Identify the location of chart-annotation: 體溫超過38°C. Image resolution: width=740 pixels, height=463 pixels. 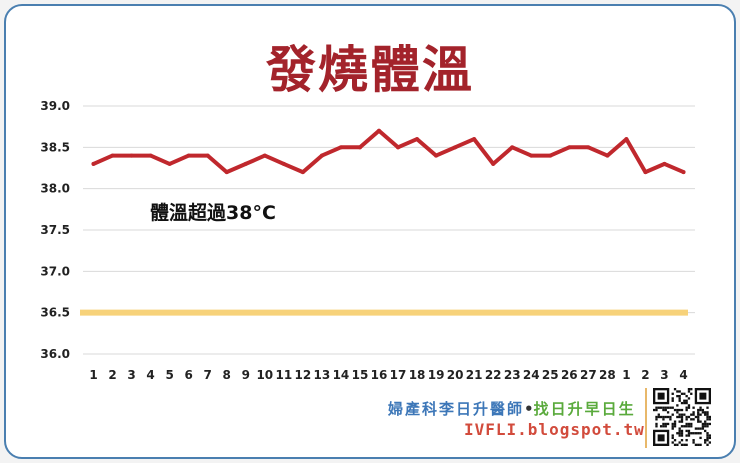
(213, 213).